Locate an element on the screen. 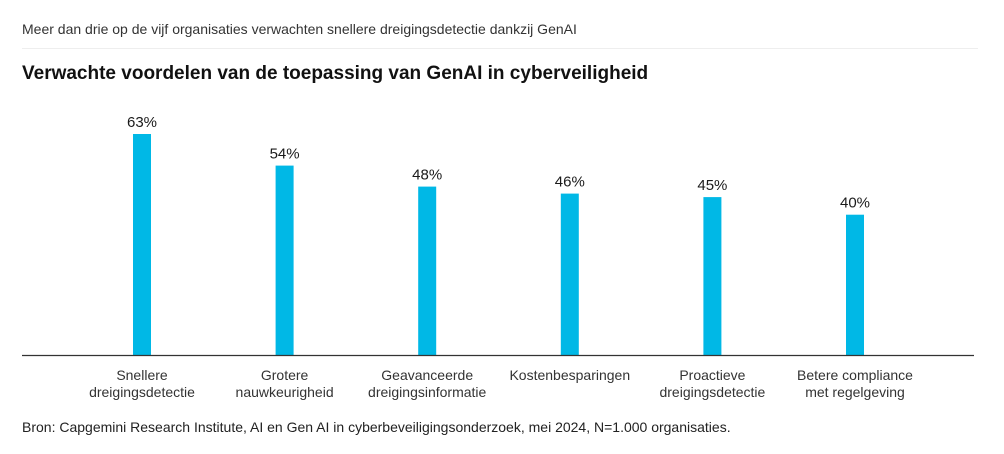 This screenshot has height=454, width=1004. category-label-line: nauwkeurigheid is located at coordinates (285, 392).